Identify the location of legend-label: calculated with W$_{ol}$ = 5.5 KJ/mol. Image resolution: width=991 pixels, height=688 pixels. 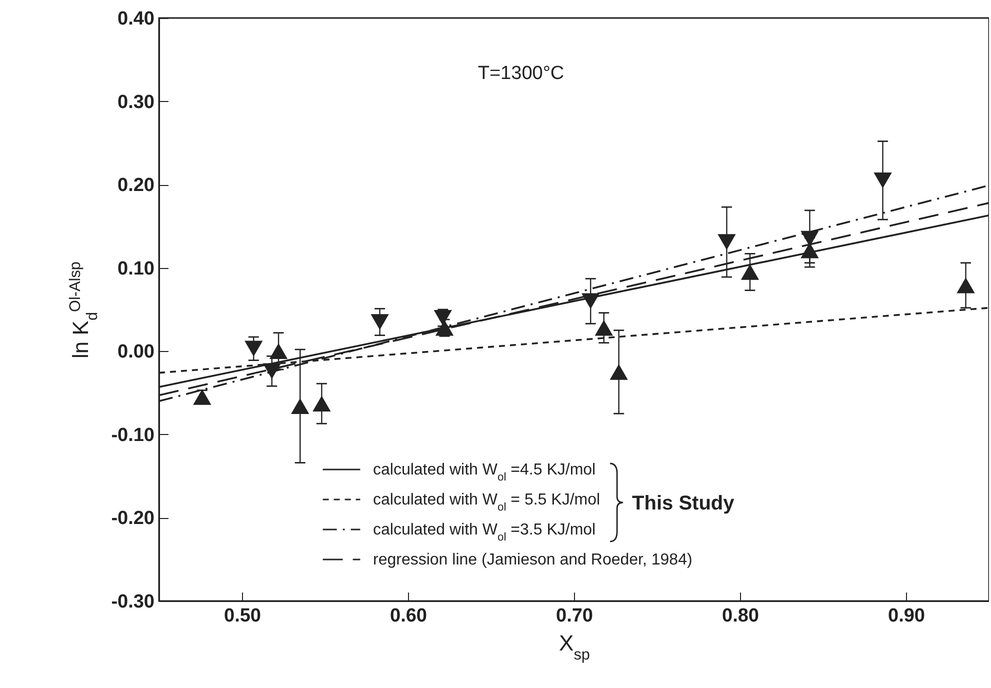
(486, 503).